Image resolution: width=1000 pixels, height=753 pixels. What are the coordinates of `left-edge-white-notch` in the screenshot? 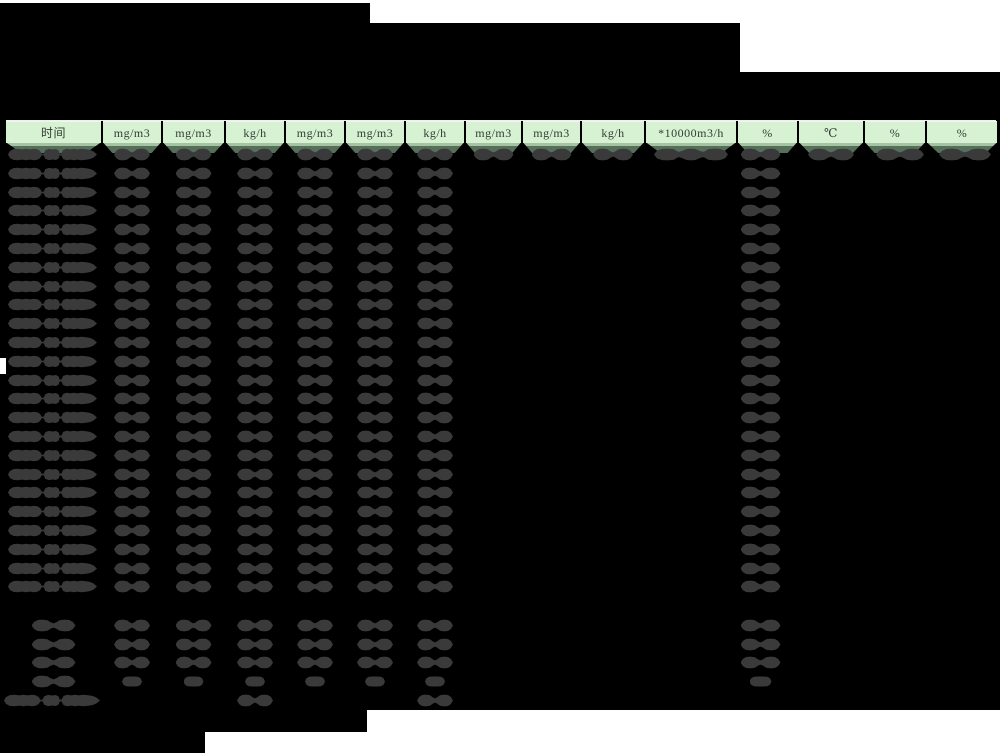 It's located at (3, 366).